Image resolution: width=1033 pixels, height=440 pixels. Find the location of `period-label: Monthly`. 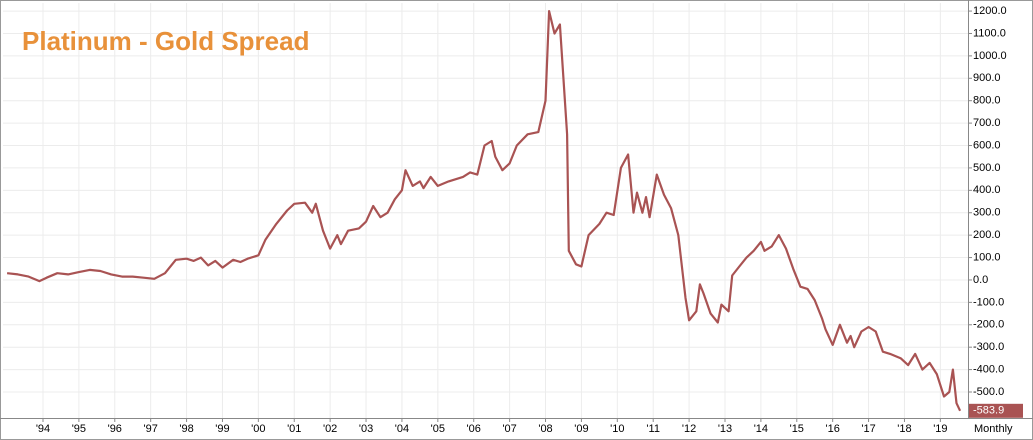

period-label: Monthly is located at coordinates (993, 429).